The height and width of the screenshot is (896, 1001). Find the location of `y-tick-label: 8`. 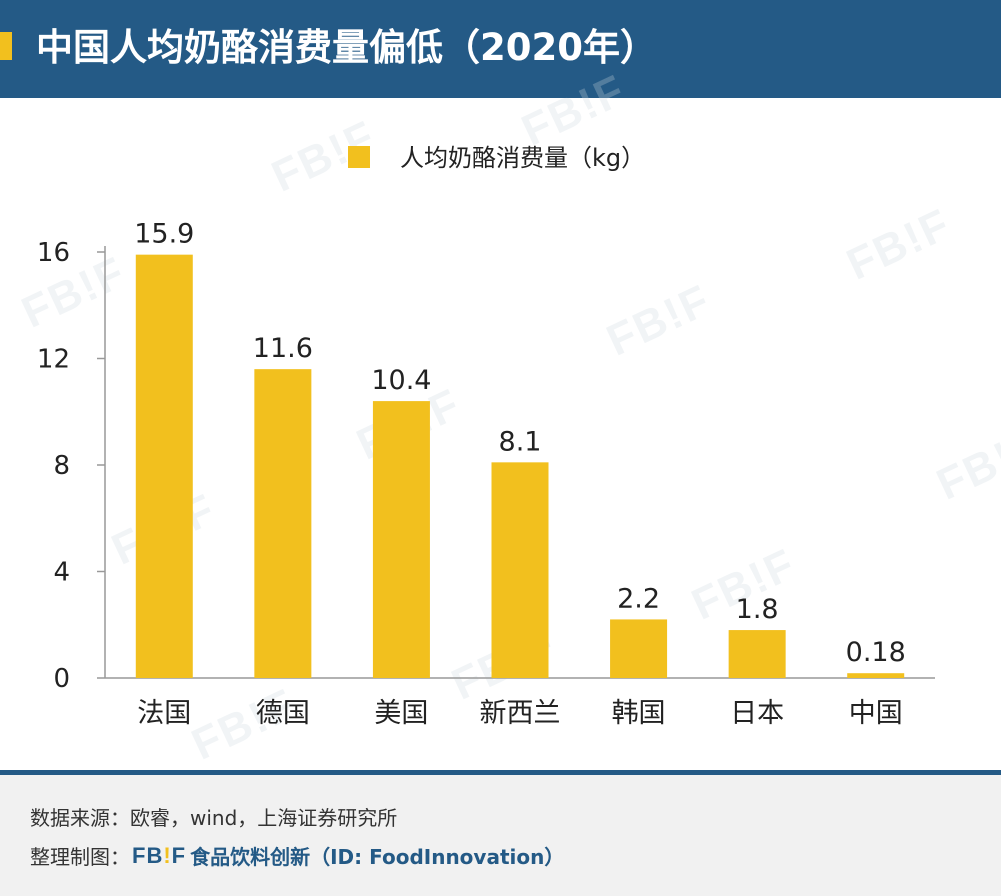

y-tick-label: 8 is located at coordinates (61, 466).